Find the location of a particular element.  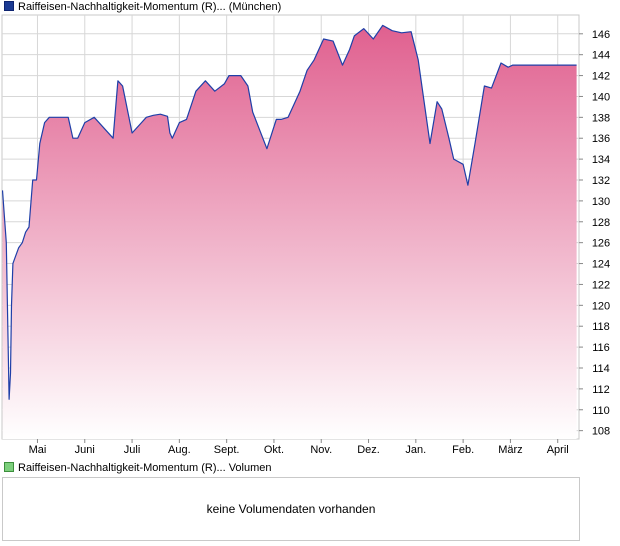

x-tick-label: März is located at coordinates (510, 450).